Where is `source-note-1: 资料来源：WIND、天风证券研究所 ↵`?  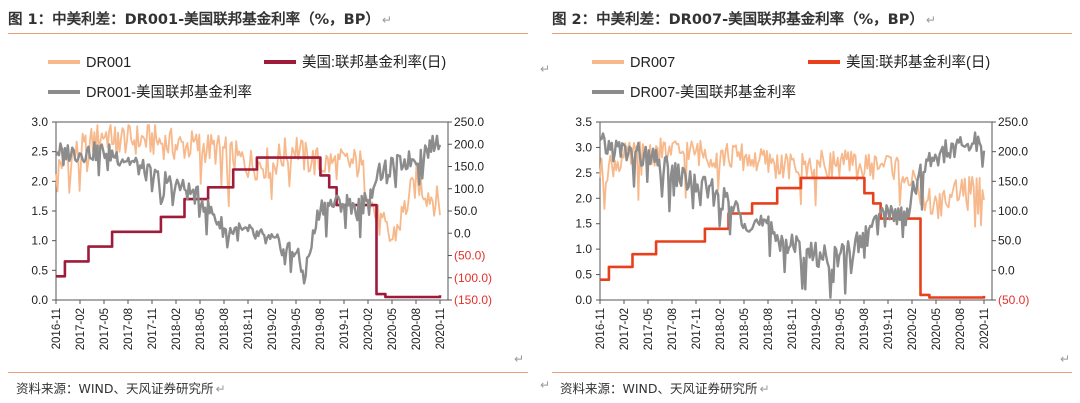 source-note-1: 资料来源：WIND、天风证券研究所 ↵ is located at coordinates (121, 388).